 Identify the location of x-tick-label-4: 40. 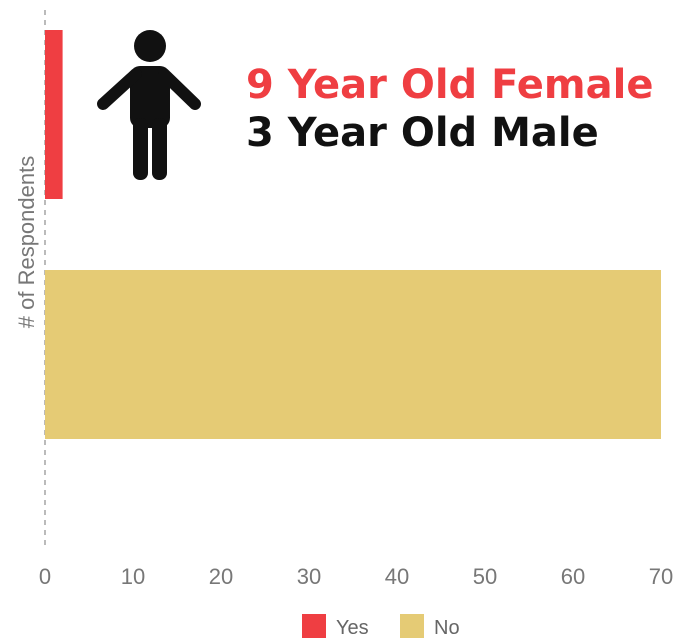
(397, 576).